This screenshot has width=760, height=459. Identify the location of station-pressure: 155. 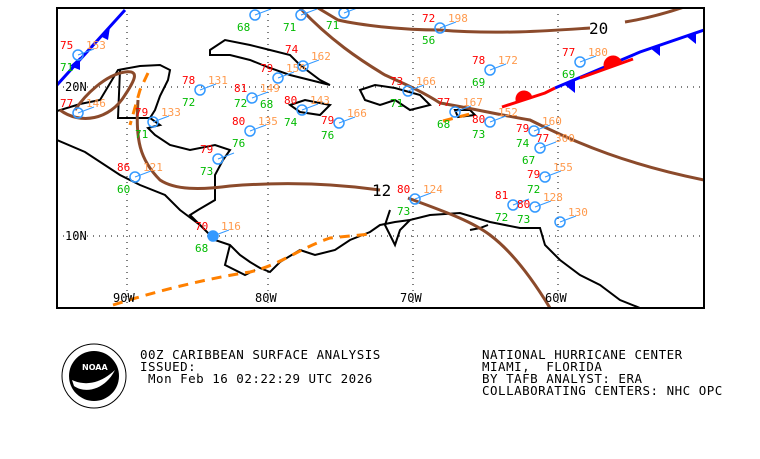
(563, 167).